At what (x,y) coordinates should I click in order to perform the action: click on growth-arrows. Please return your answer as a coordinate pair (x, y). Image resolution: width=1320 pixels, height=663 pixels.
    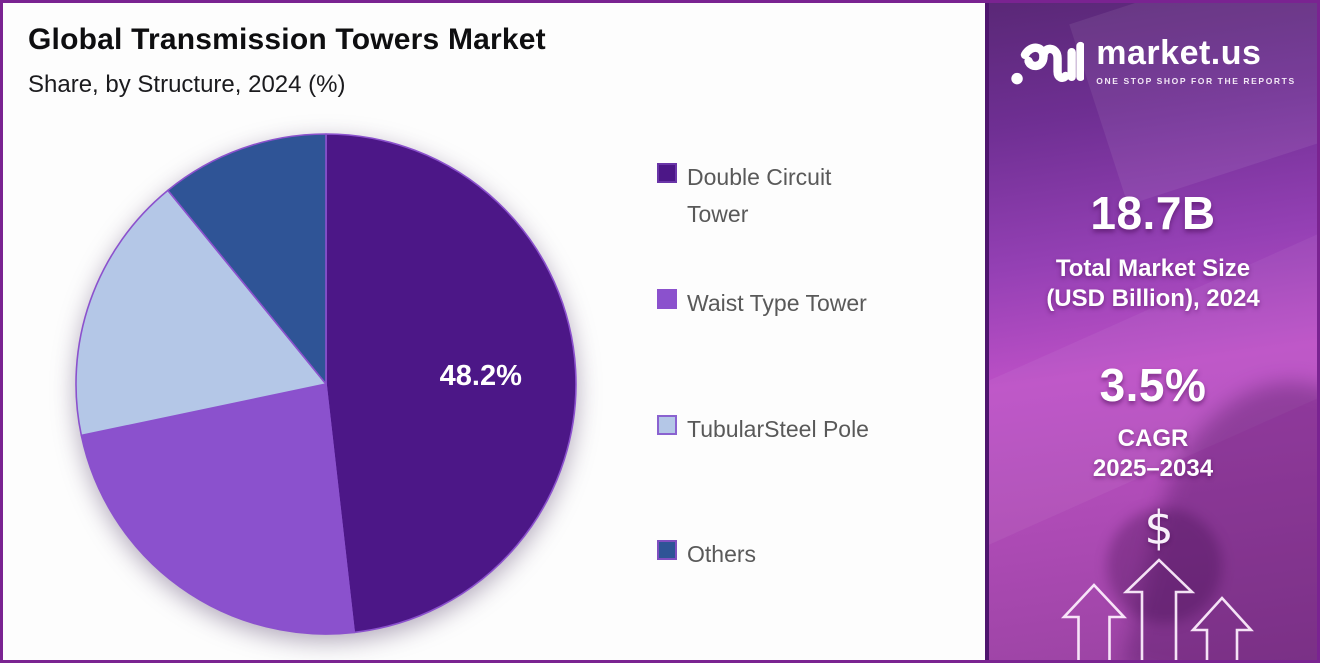
    Looking at the image, I should click on (1157, 609).